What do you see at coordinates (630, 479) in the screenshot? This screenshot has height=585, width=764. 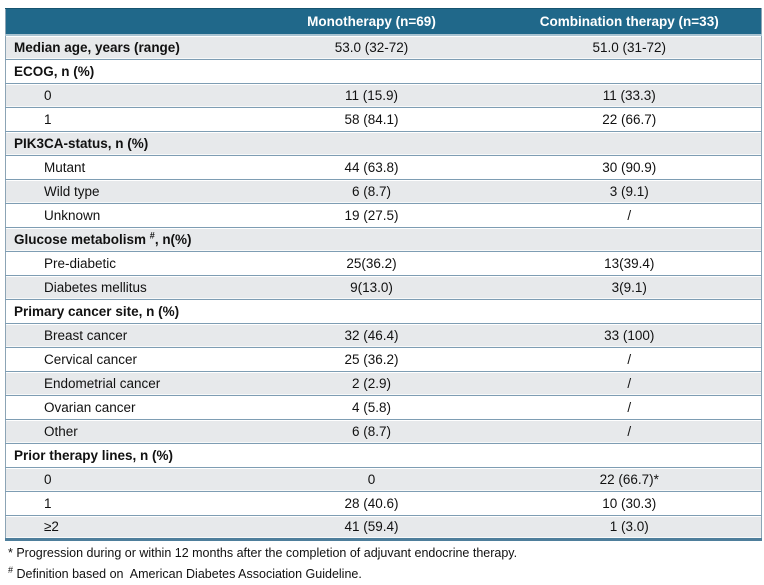 I see `cell-combination: 22 (66.7)*` at bounding box center [630, 479].